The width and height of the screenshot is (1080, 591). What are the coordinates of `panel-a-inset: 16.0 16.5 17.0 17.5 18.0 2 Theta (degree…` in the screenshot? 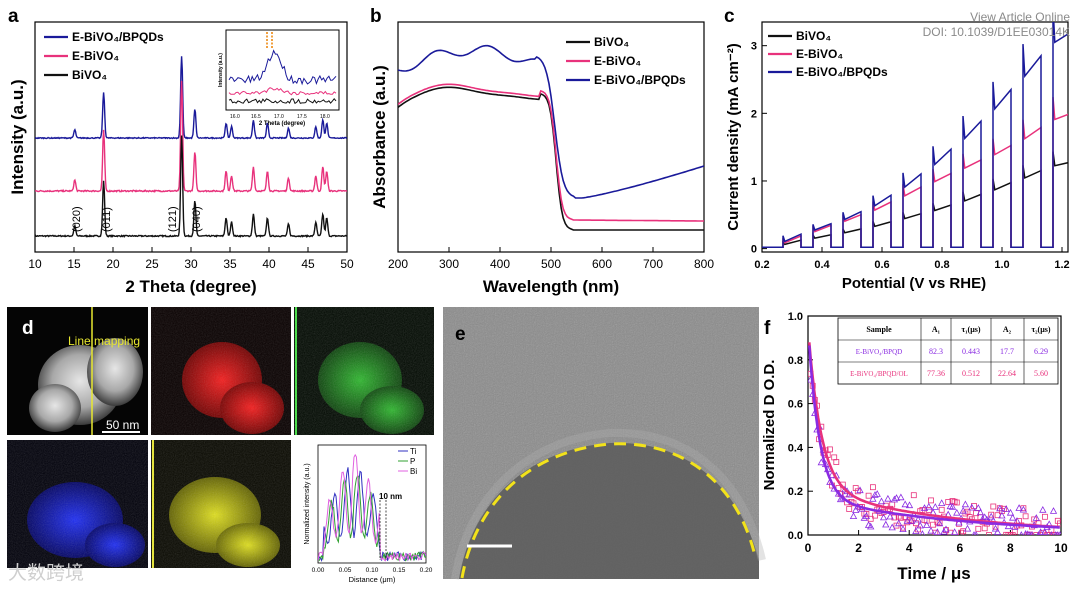 It's located at (279, 78).